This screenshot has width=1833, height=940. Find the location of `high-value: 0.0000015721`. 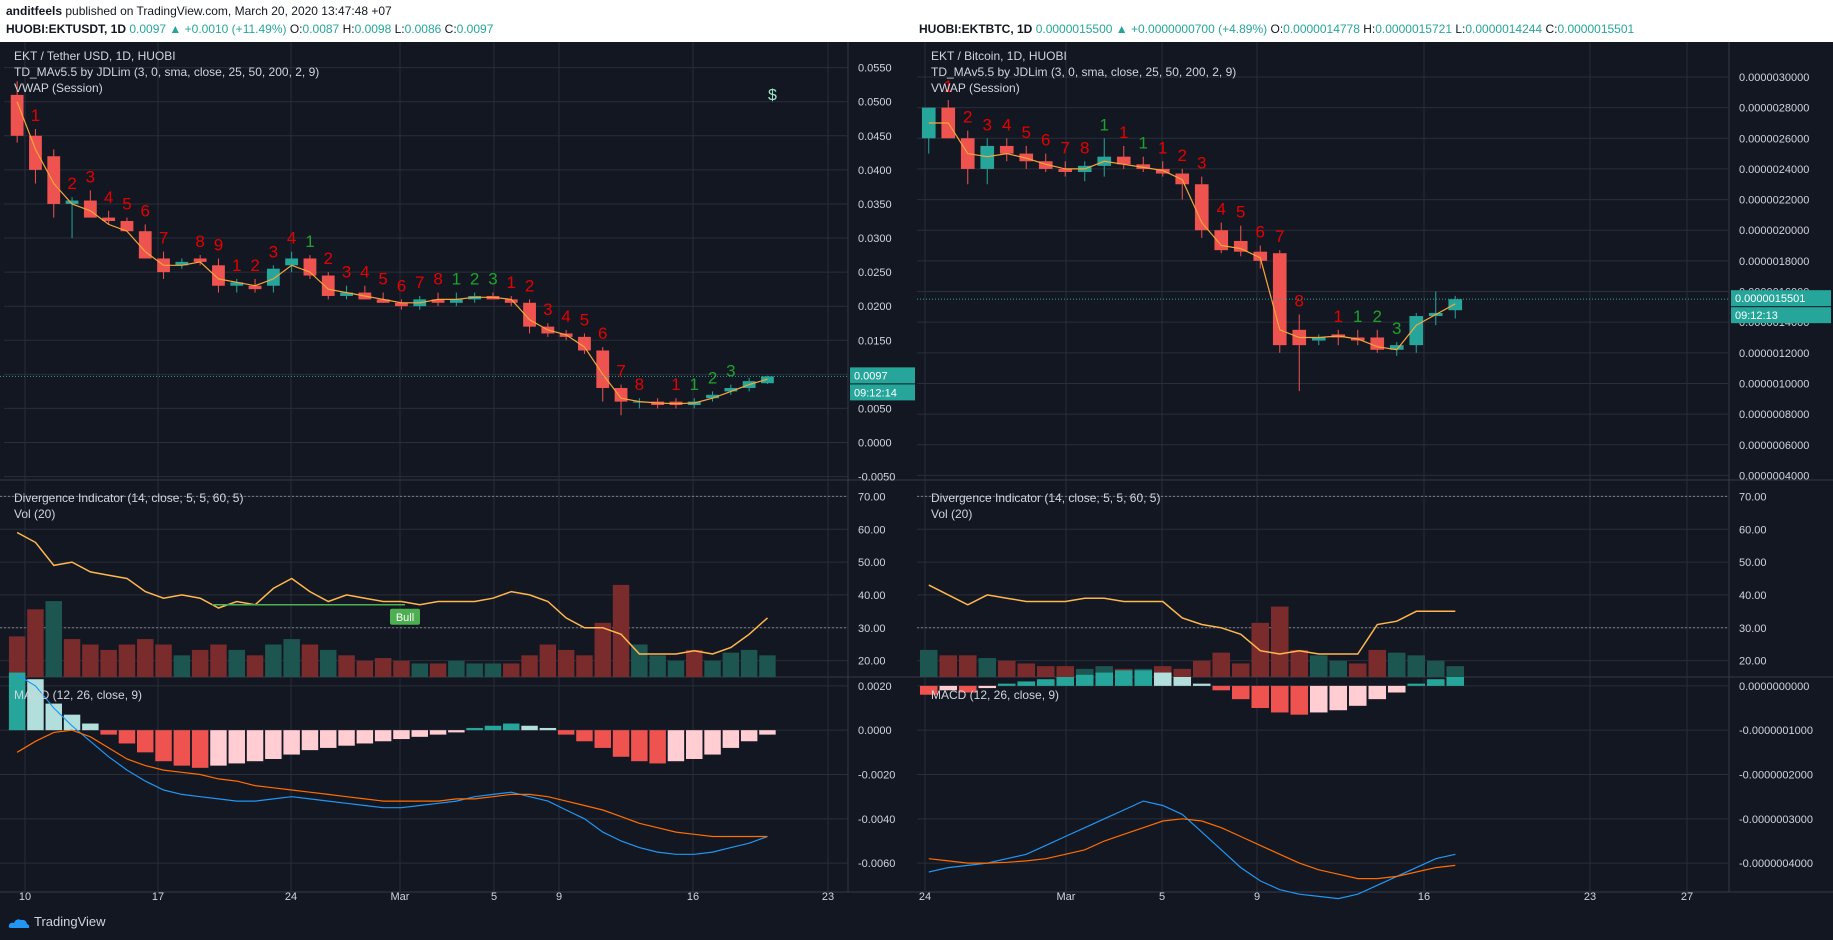

high-value: 0.0000015721 is located at coordinates (1413, 29).